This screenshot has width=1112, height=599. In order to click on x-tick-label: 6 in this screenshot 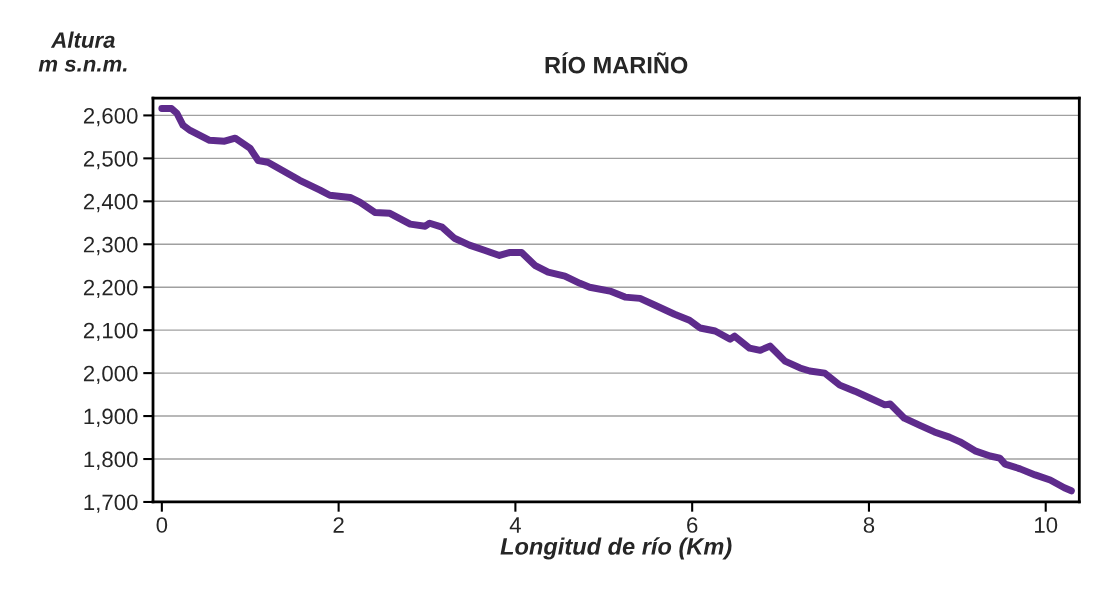, I will do `click(692, 525)`.